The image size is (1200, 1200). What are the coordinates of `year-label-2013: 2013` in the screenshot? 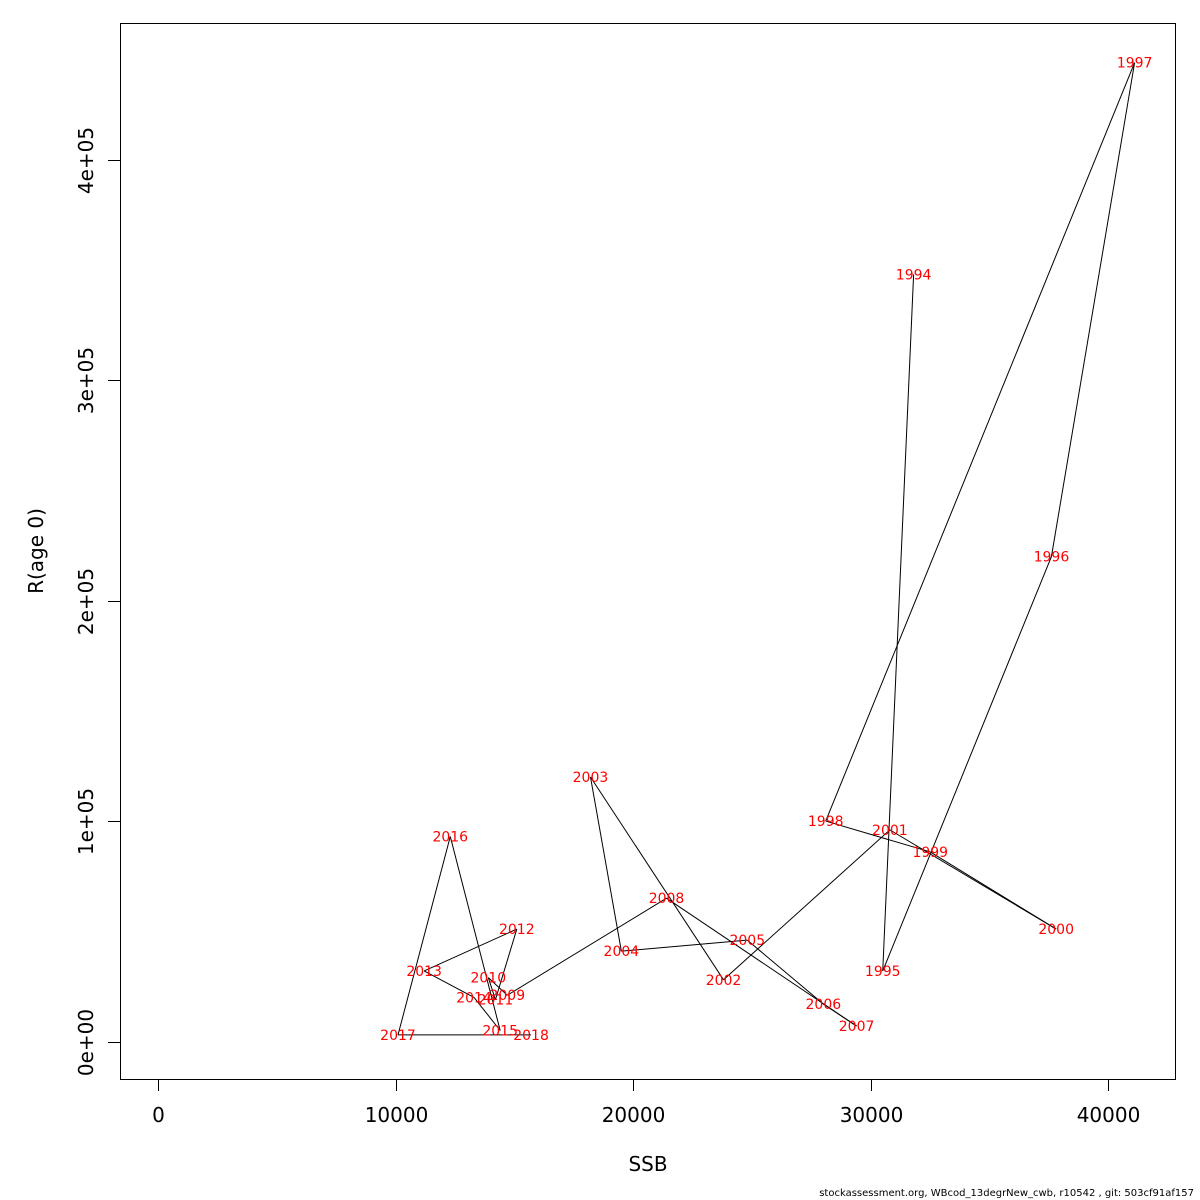 It's located at (424, 972).